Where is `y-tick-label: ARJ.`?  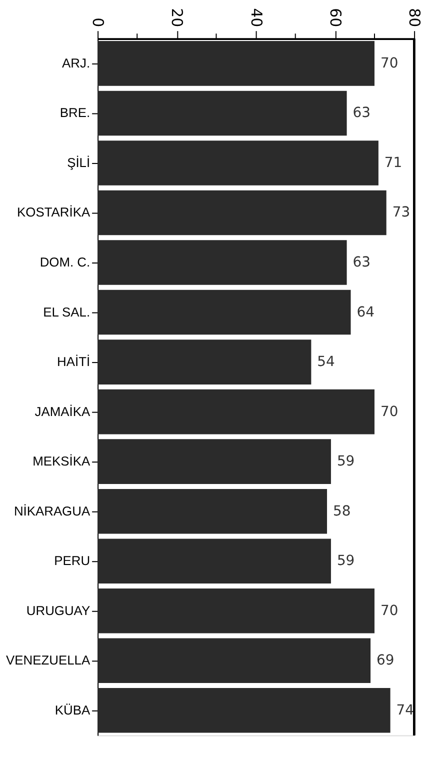
y-tick-label: ARJ. is located at coordinates (76, 62).